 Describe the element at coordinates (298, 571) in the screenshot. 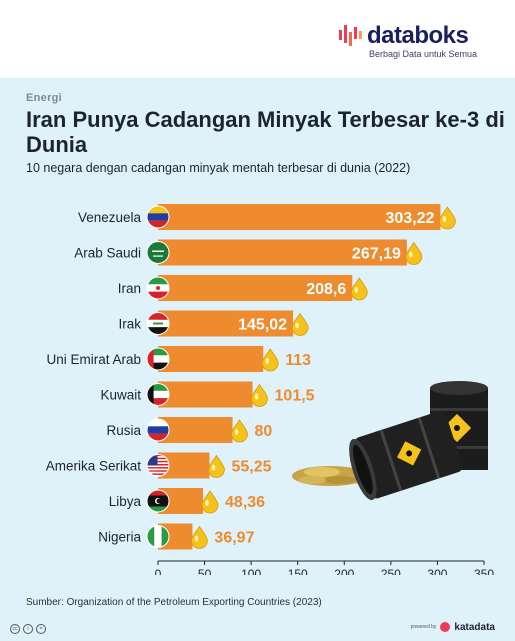

I see `x-tick-label: 150` at that location.